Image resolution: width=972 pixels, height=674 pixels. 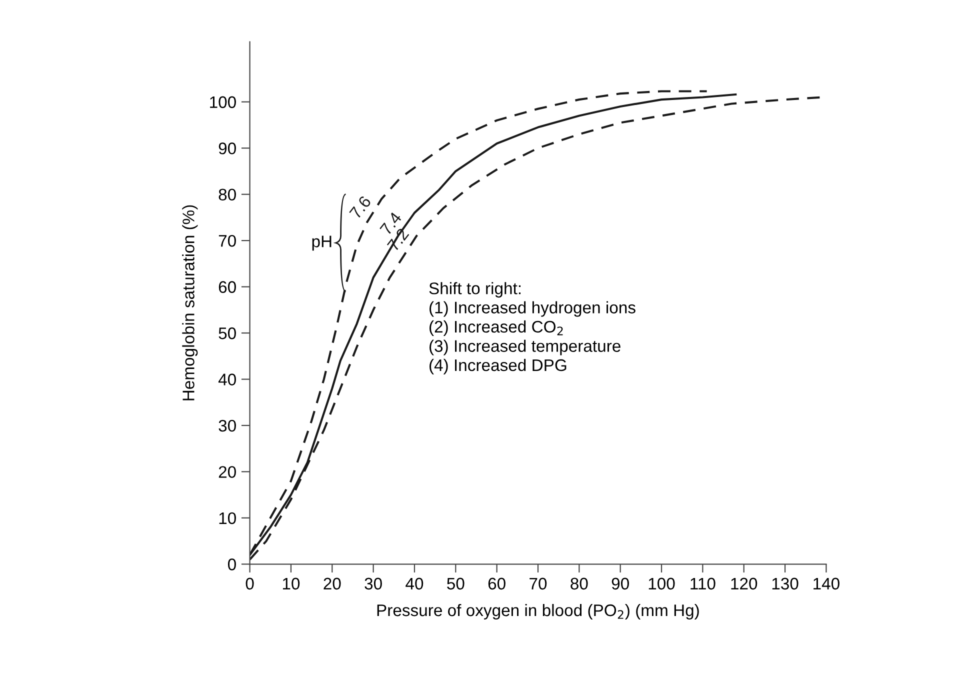 What do you see at coordinates (415, 584) in the screenshot?
I see `x-tick-label: 40` at bounding box center [415, 584].